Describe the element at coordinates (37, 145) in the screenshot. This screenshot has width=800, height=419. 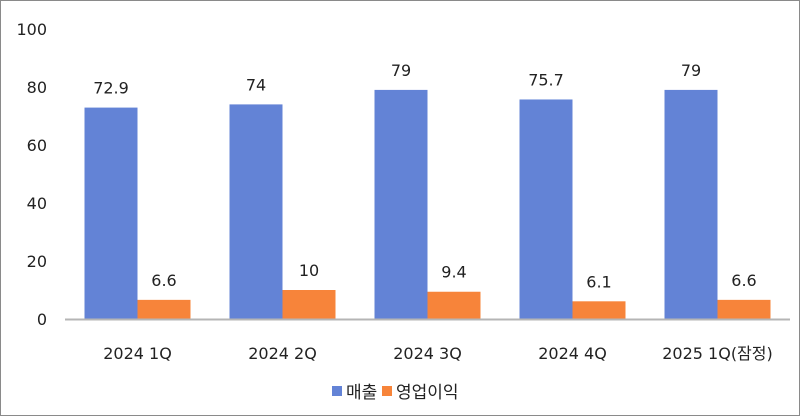
I see `y-tick-label: 60` at that location.